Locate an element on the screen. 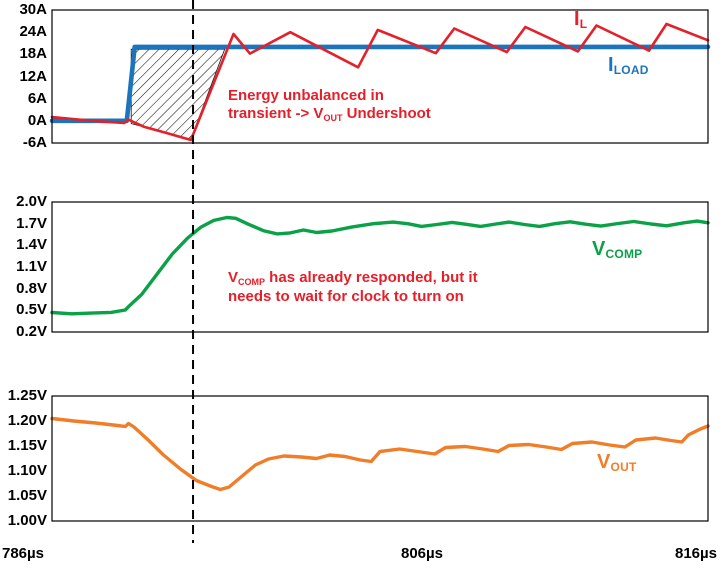 This screenshot has height=572, width=720. trace-label-vout: VOUT is located at coordinates (616, 462).